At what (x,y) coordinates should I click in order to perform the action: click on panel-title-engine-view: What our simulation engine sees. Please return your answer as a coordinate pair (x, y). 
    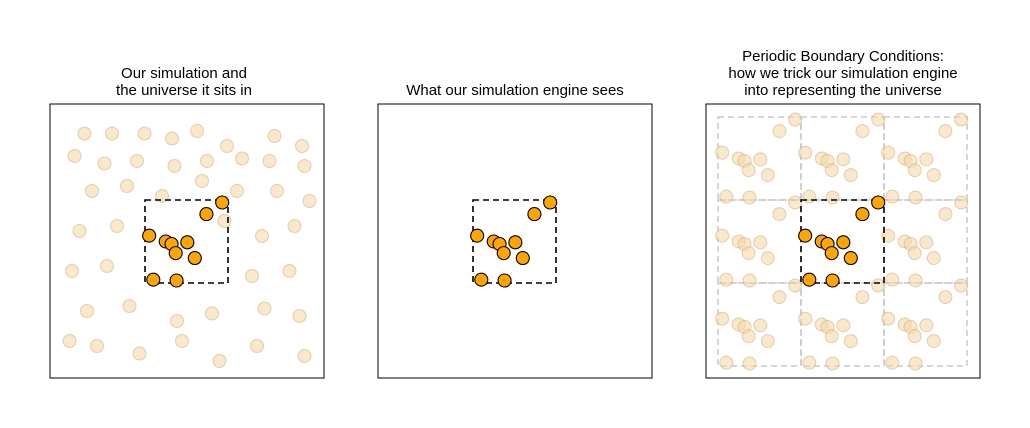
    Looking at the image, I should click on (515, 90).